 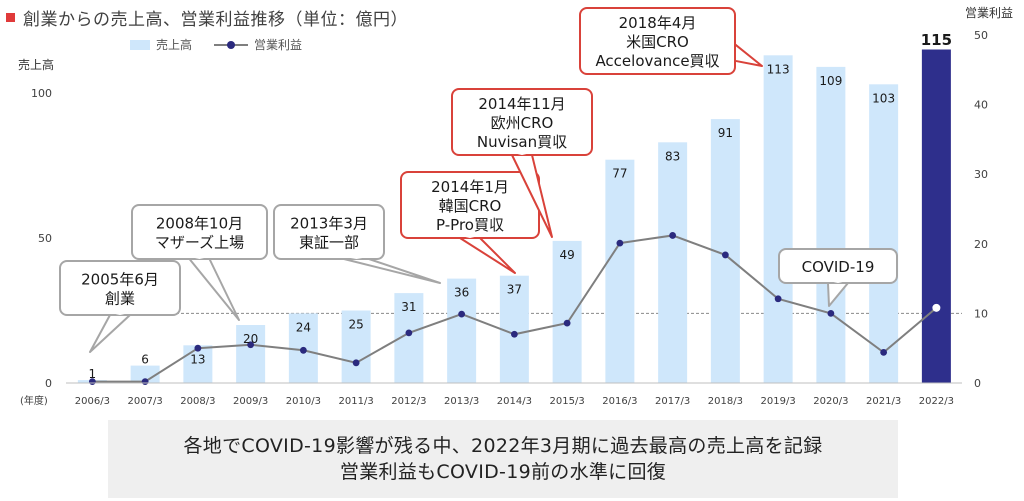 What do you see at coordinates (522, 123) in the screenshot?
I see `callout-text: 欧州CRO` at bounding box center [522, 123].